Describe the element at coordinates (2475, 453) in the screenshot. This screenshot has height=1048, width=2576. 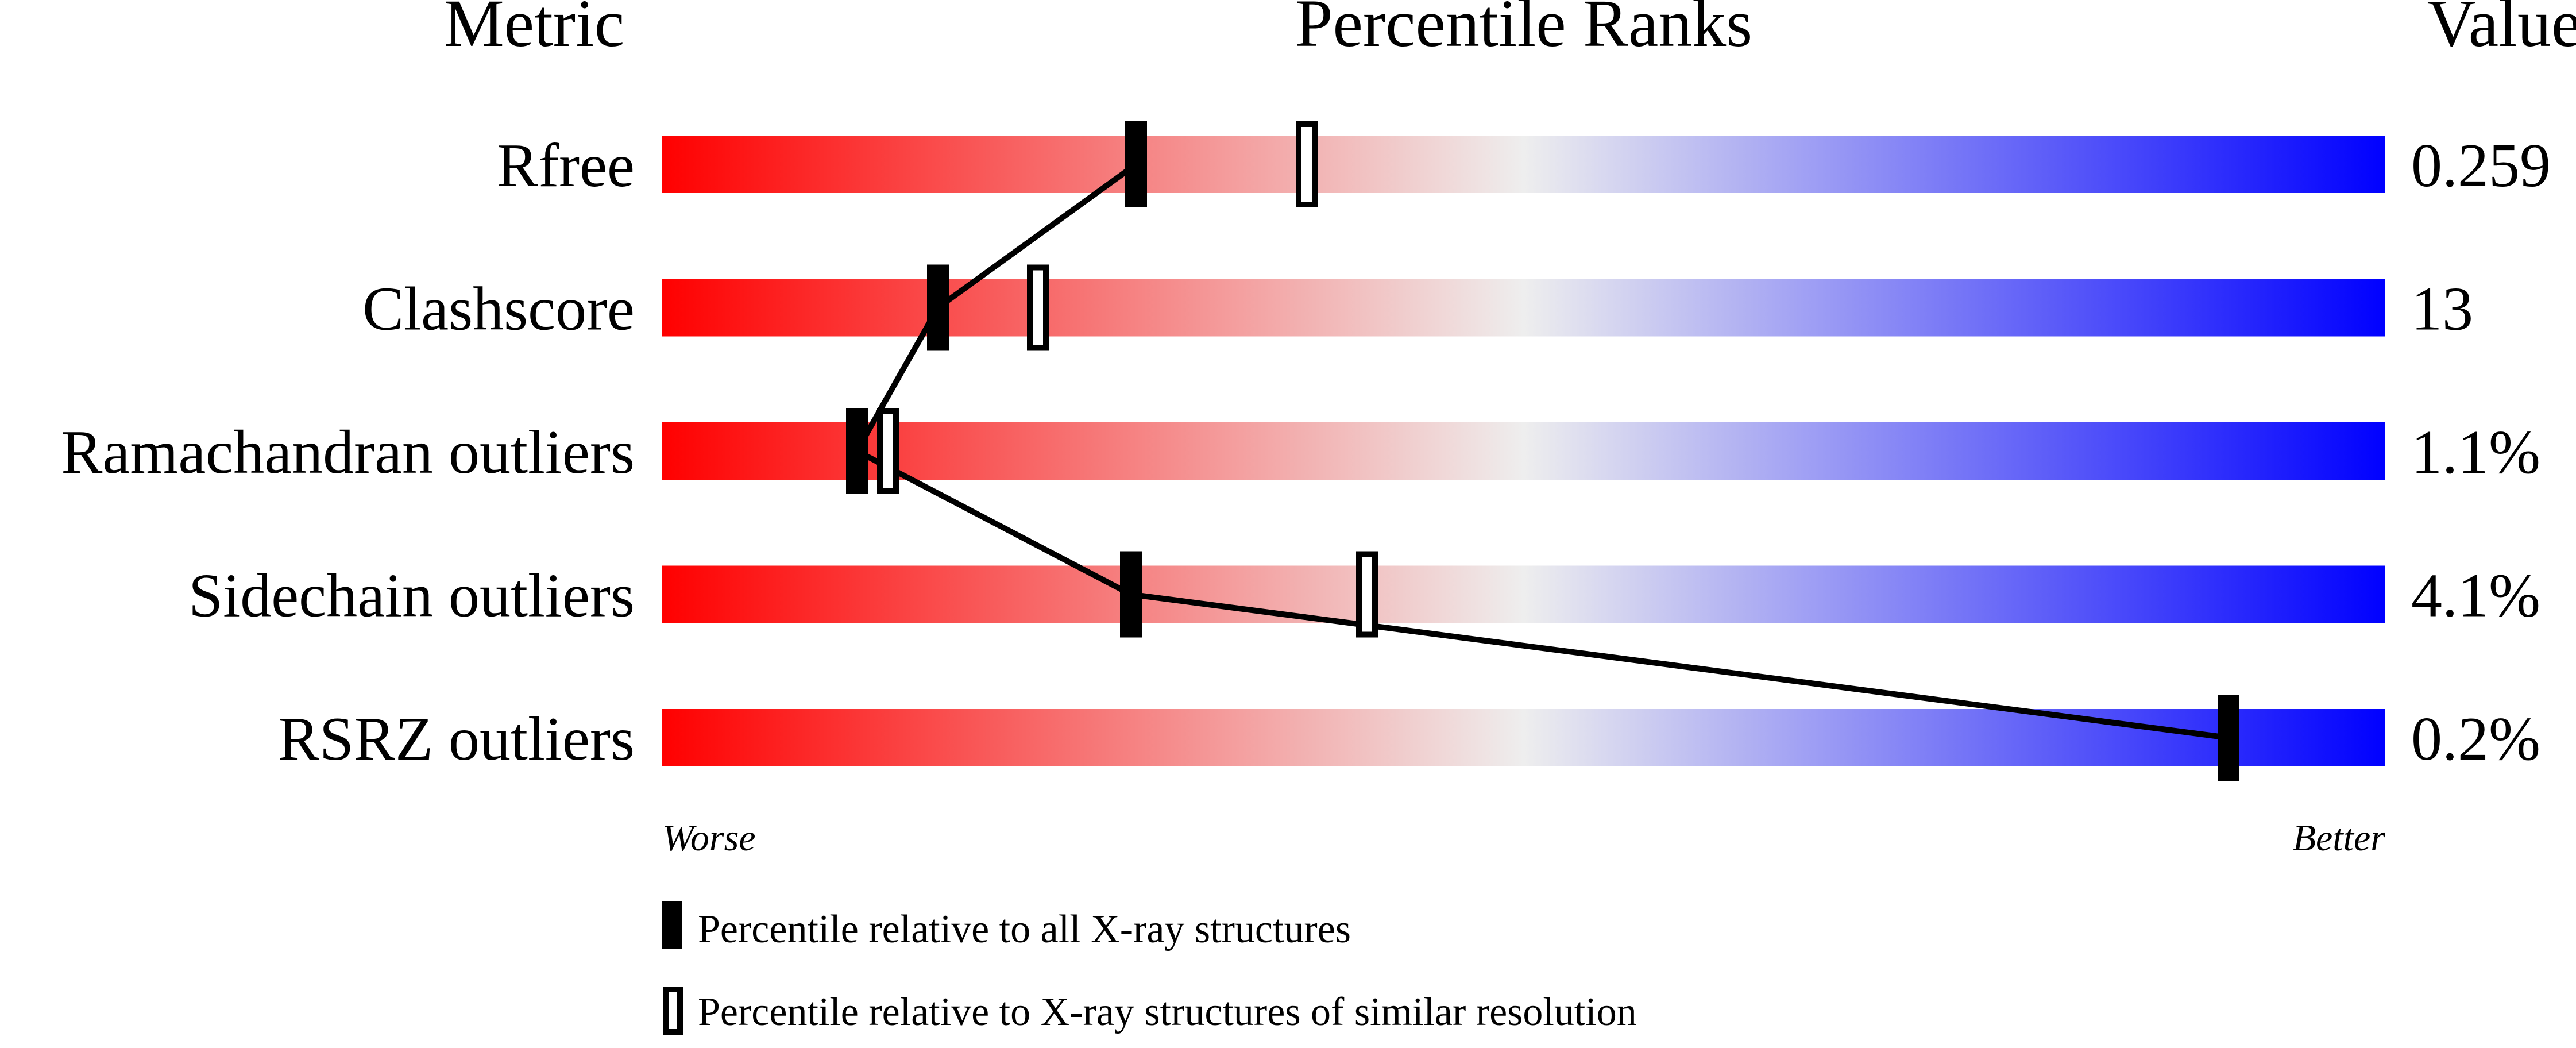
I see `metric-value: 1.1%` at that location.